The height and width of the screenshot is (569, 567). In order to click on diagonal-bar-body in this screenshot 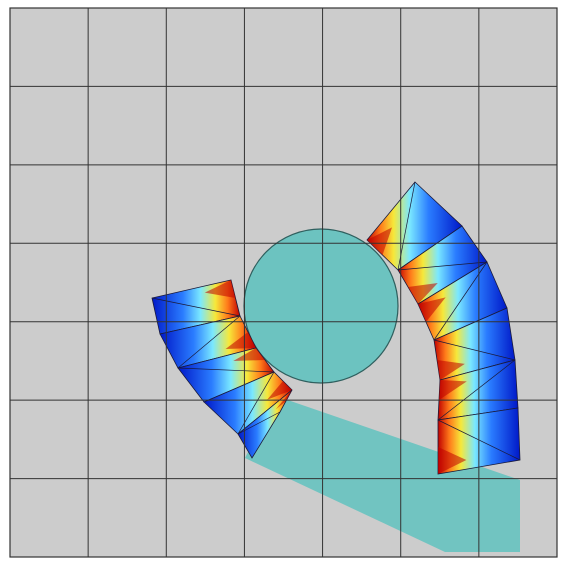, I will do `click(382, 474)`.